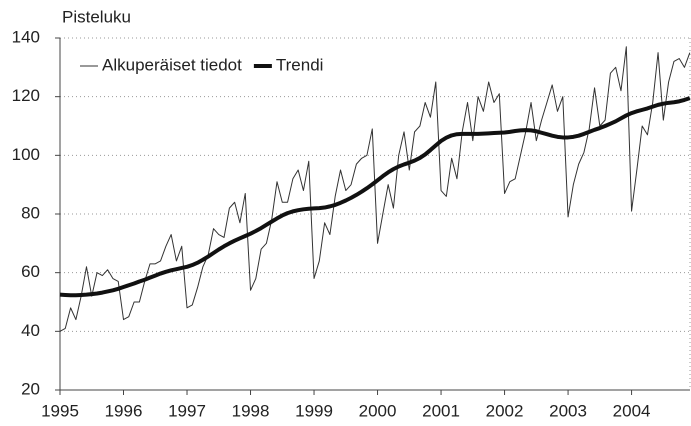  I want to click on x-tick-label: 2002, so click(505, 410).